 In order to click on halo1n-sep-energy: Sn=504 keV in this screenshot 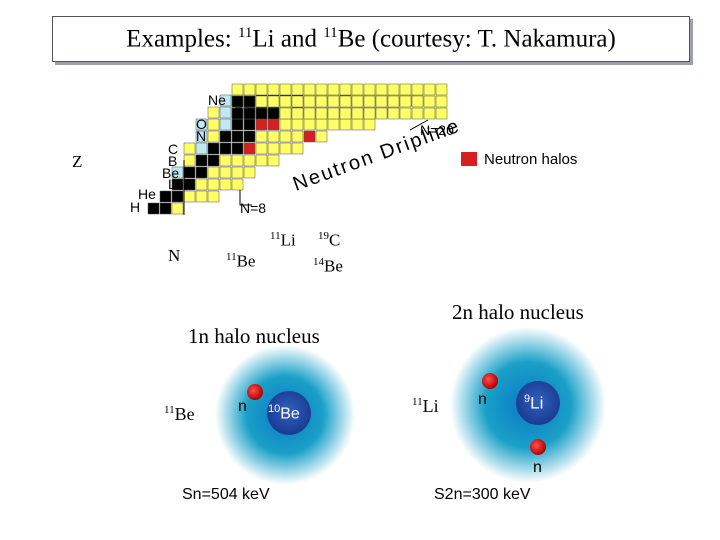, I will do `click(226, 494)`.